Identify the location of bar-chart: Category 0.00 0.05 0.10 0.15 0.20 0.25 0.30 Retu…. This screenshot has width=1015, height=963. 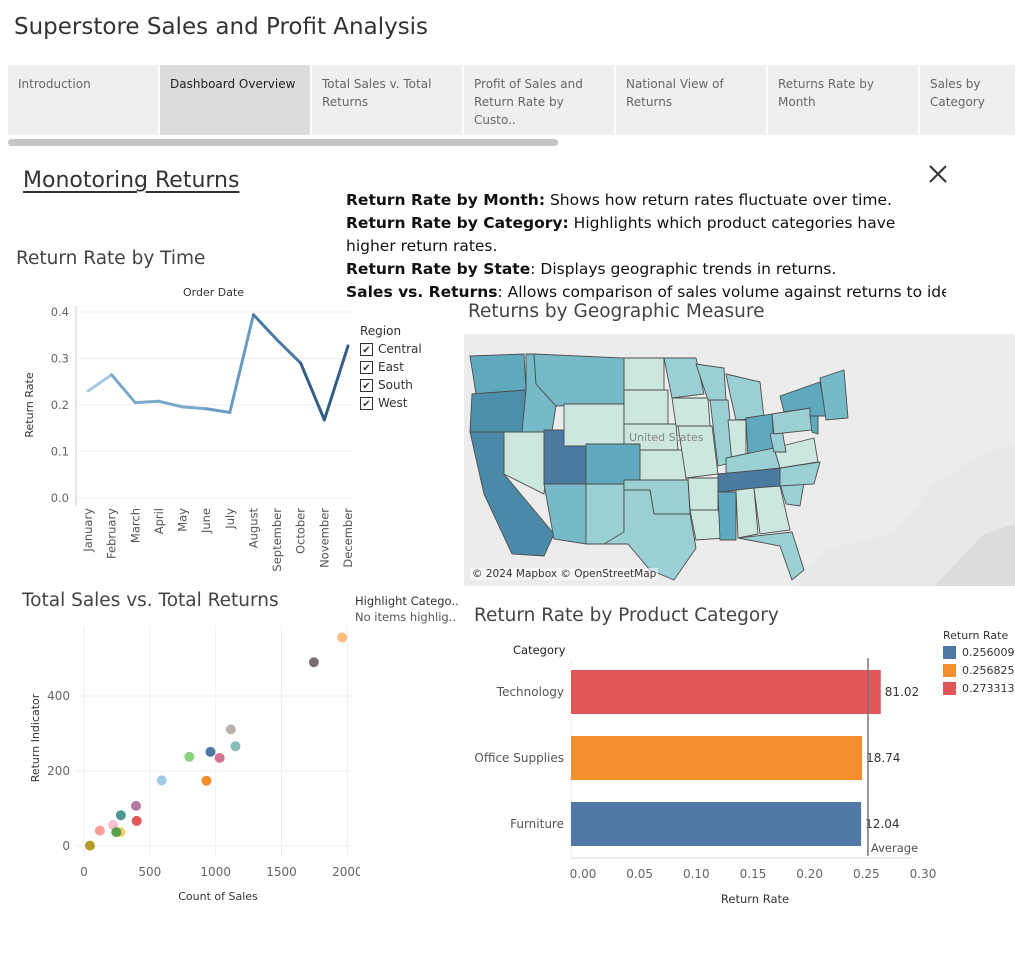
(701, 776).